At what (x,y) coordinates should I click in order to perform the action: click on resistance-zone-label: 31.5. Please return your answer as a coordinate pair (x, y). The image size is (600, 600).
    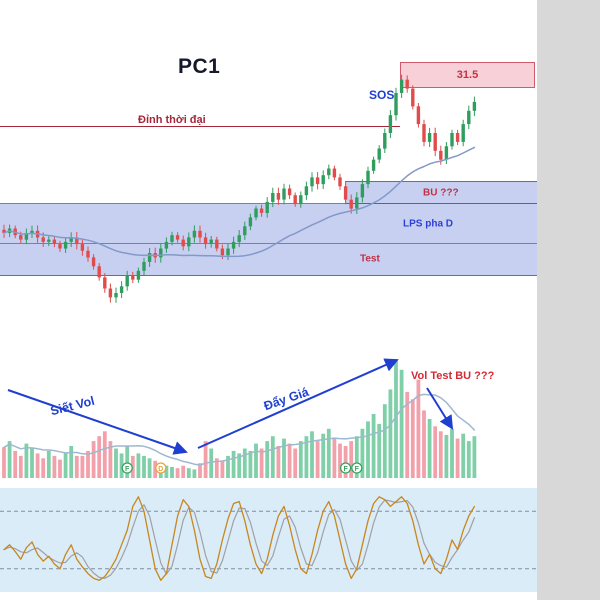
    Looking at the image, I should click on (467, 75).